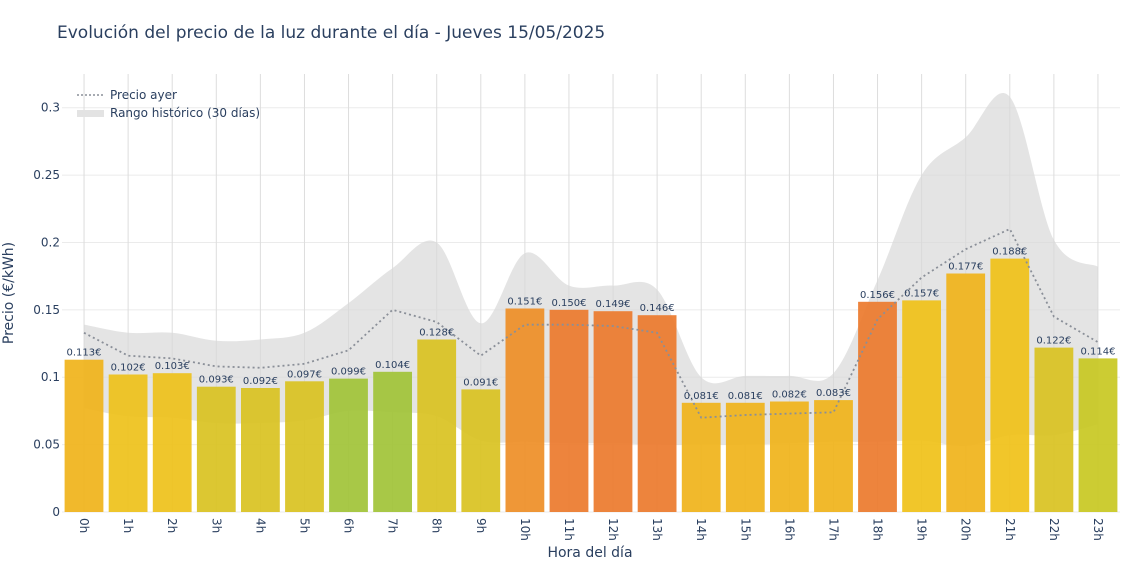 The image size is (1140, 570). What do you see at coordinates (143, 95) in the screenshot?
I see `legend-item-yesterday: Precio ayer` at bounding box center [143, 95].